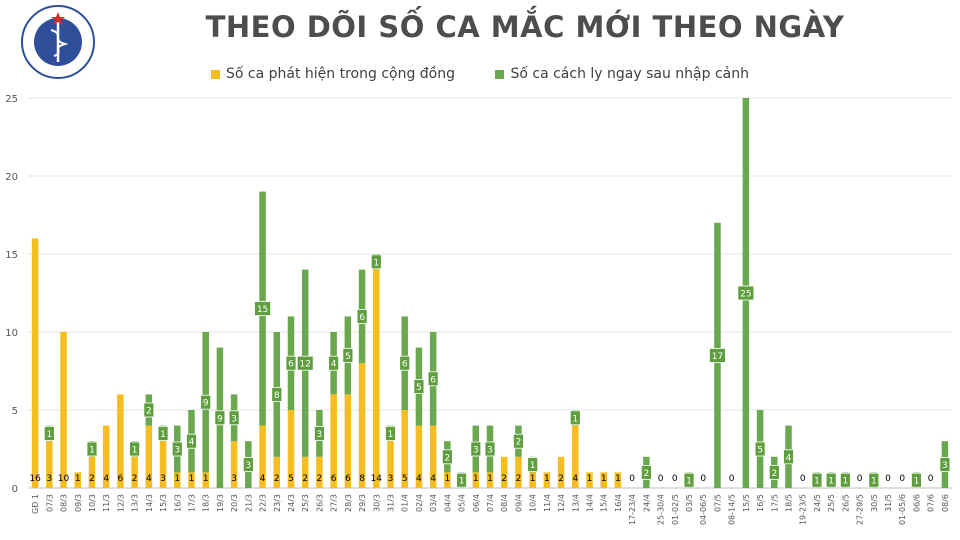  What do you see at coordinates (745, 295) in the screenshot?
I see `data-label-quarantine: 25` at bounding box center [745, 295].